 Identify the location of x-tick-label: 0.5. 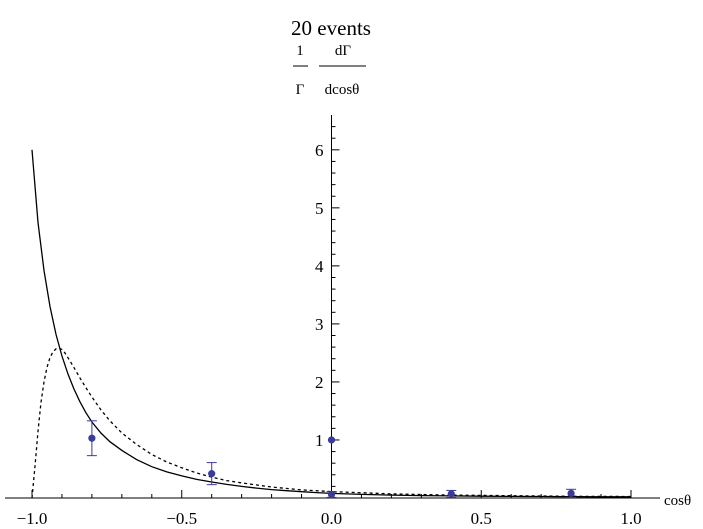
(481, 518).